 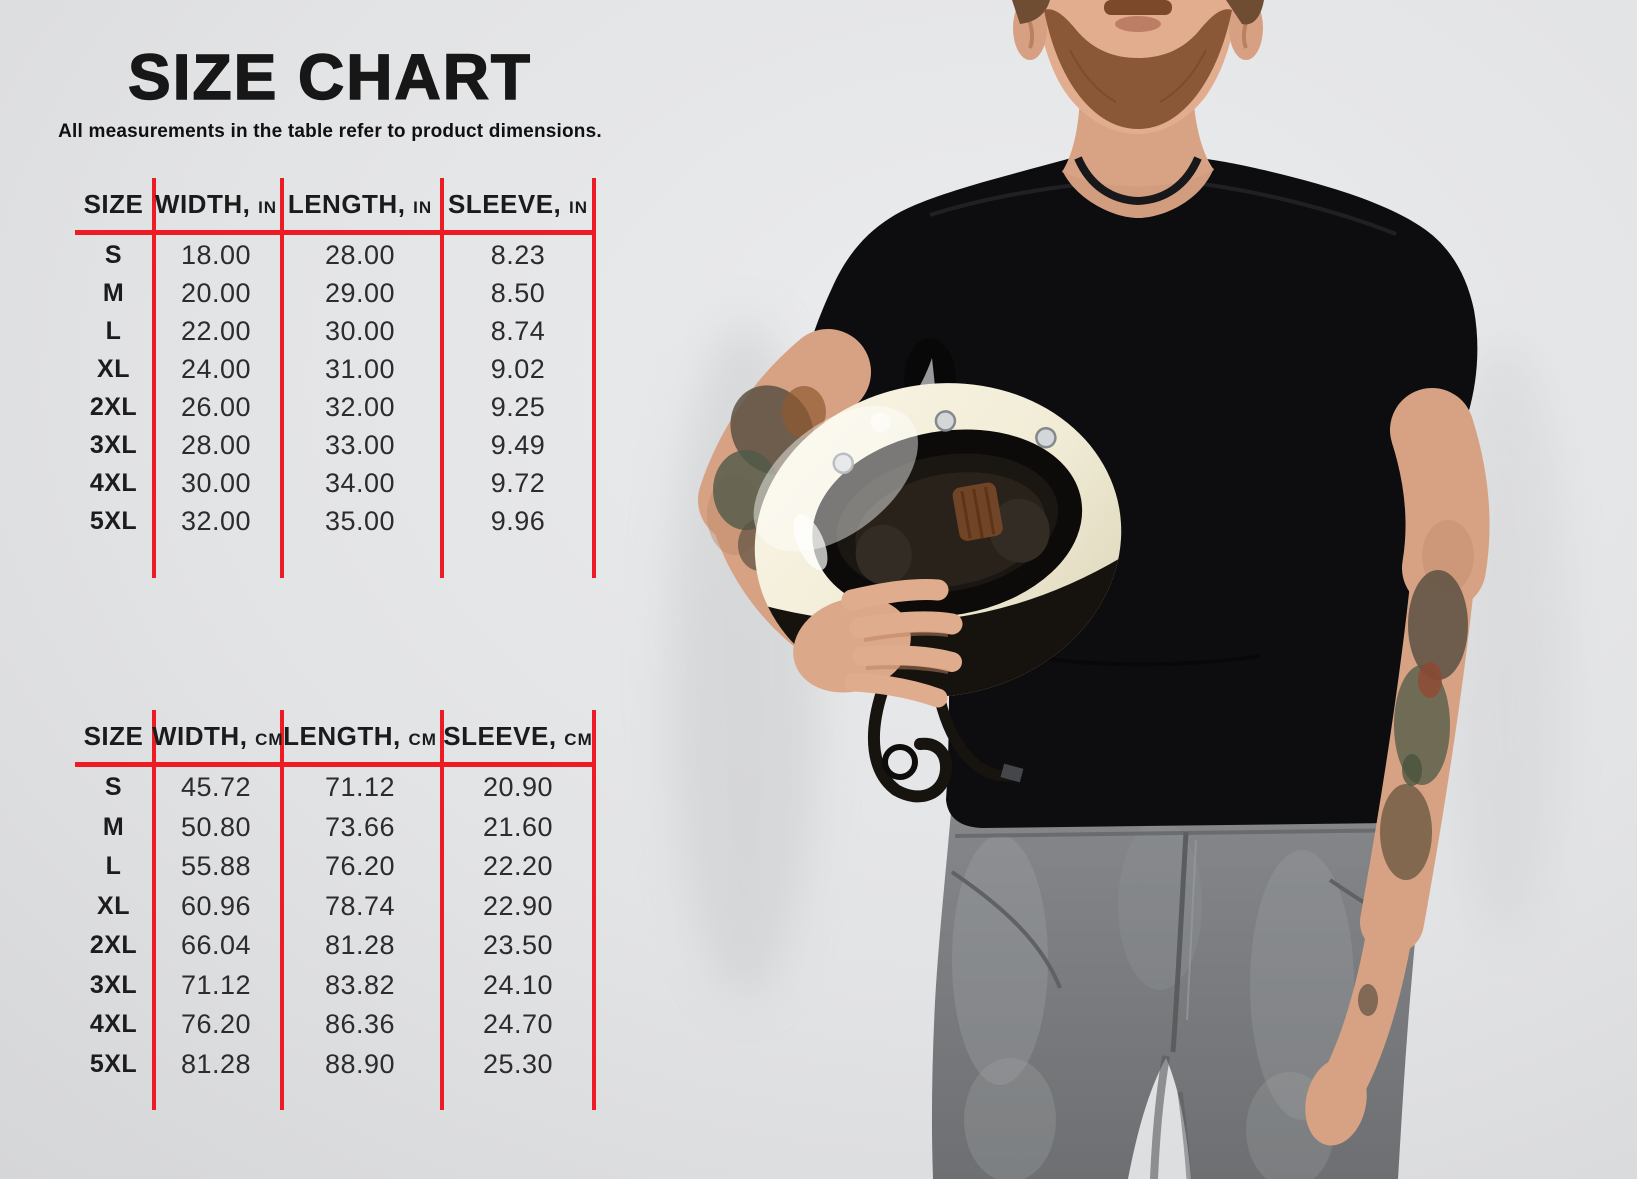 I want to click on table-row: S 18.00 28.00 8.23, so click(x=335, y=255).